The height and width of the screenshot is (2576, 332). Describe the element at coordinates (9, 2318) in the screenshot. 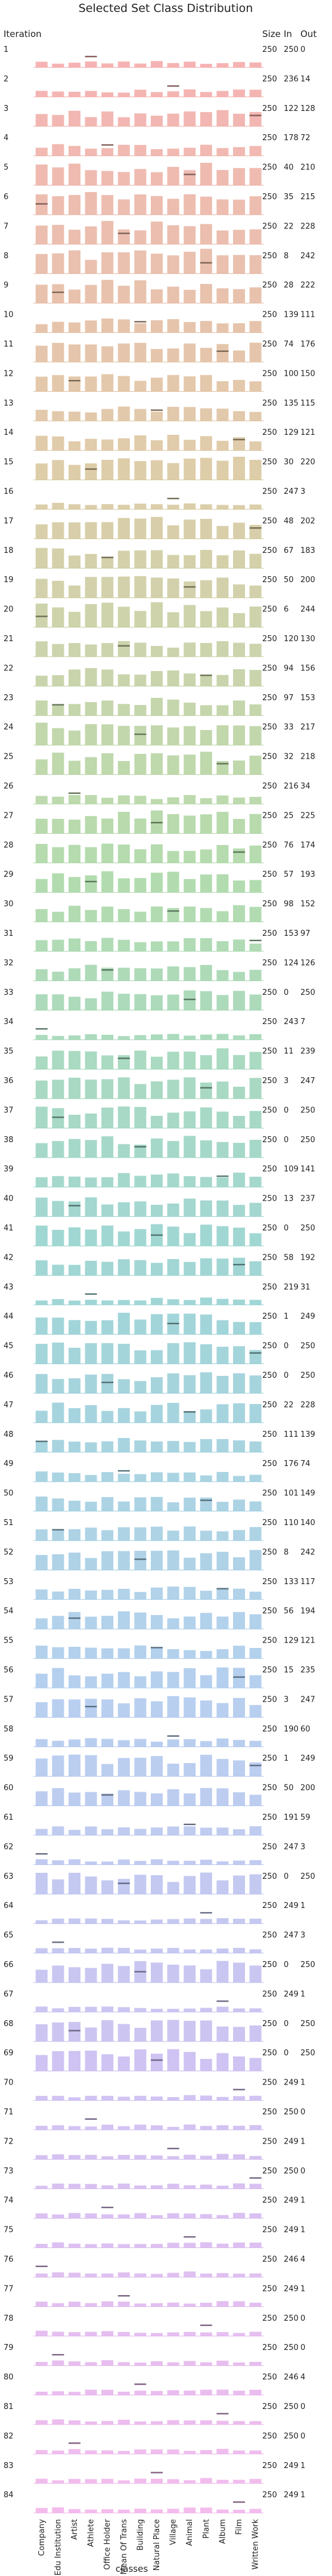

I see `iteration-number: 78` at that location.